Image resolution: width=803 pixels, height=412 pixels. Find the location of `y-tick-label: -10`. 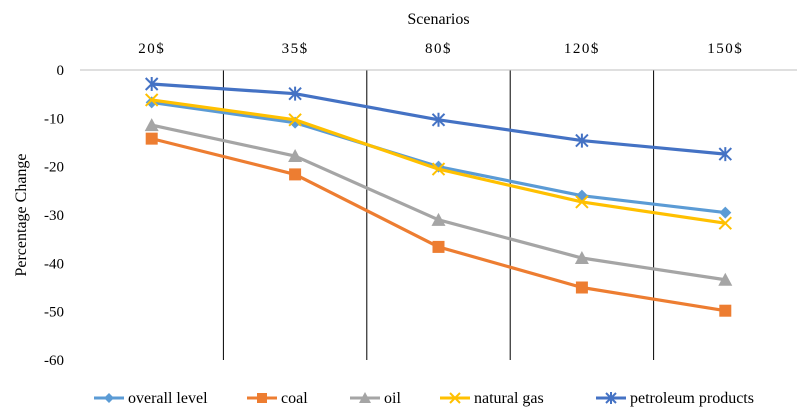

y-tick-label: -10 is located at coordinates (54, 119).